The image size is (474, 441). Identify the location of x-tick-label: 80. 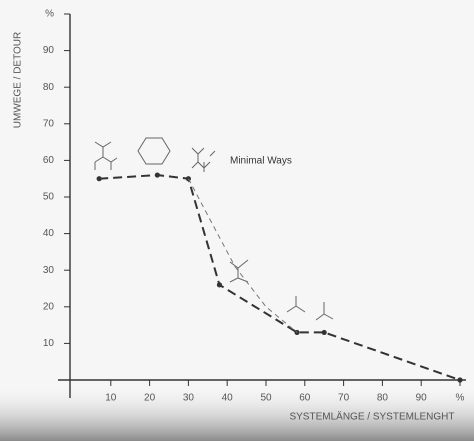
(383, 398).